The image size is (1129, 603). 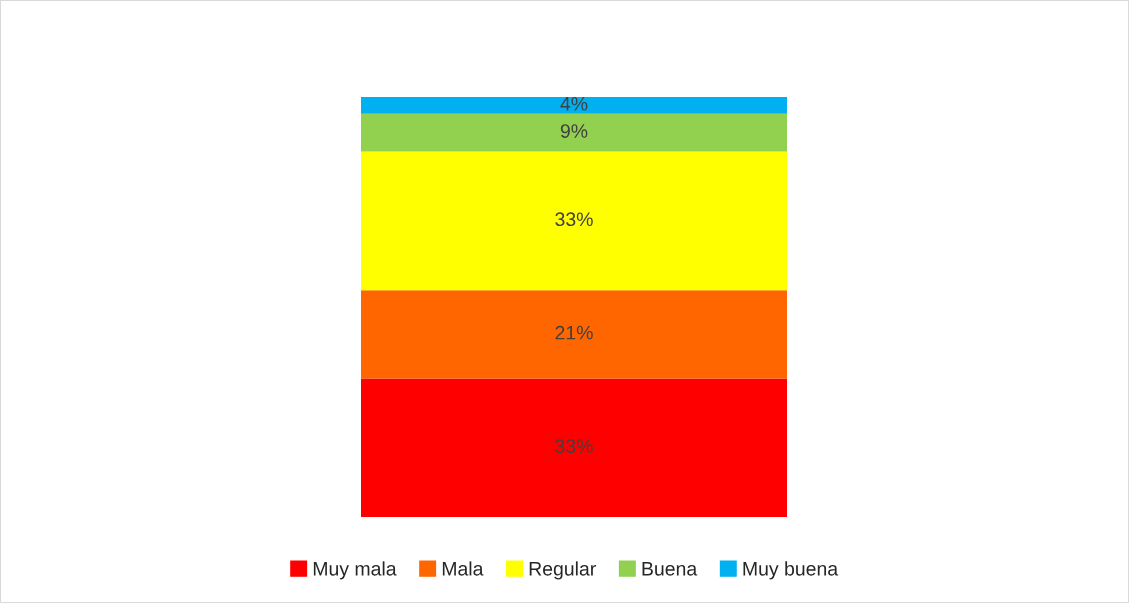 I want to click on legend-label: Buena, so click(x=670, y=569).